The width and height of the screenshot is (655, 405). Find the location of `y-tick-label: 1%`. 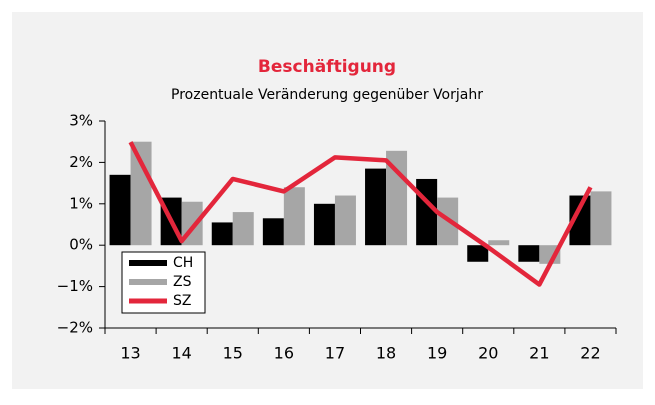

y-tick-label: 1% is located at coordinates (81, 203).